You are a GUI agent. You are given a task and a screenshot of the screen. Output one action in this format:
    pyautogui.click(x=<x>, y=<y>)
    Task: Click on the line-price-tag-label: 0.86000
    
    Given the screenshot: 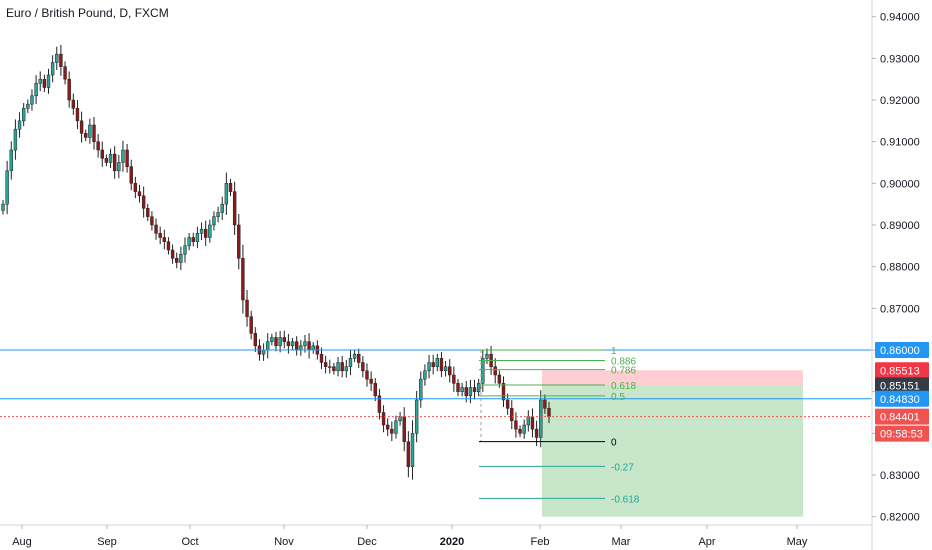 What is the action you would take?
    pyautogui.click(x=900, y=351)
    